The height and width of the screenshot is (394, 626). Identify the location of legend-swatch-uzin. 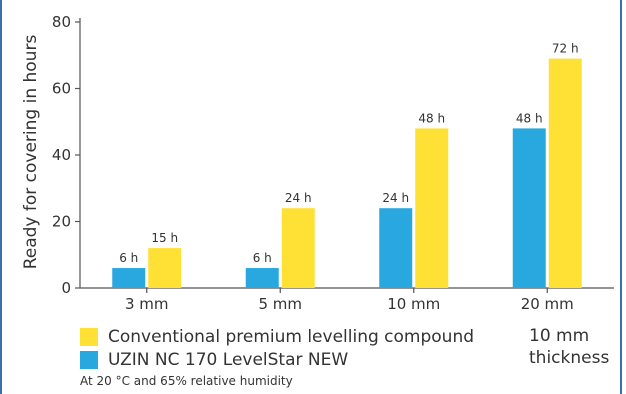
(89, 360).